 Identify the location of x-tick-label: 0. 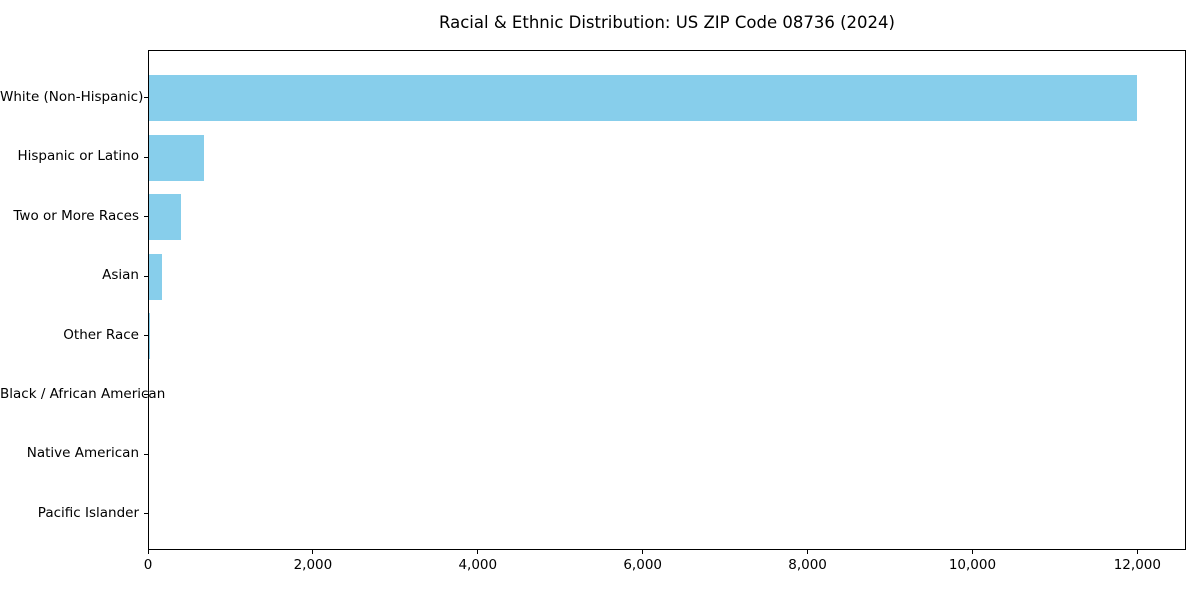
(148, 565).